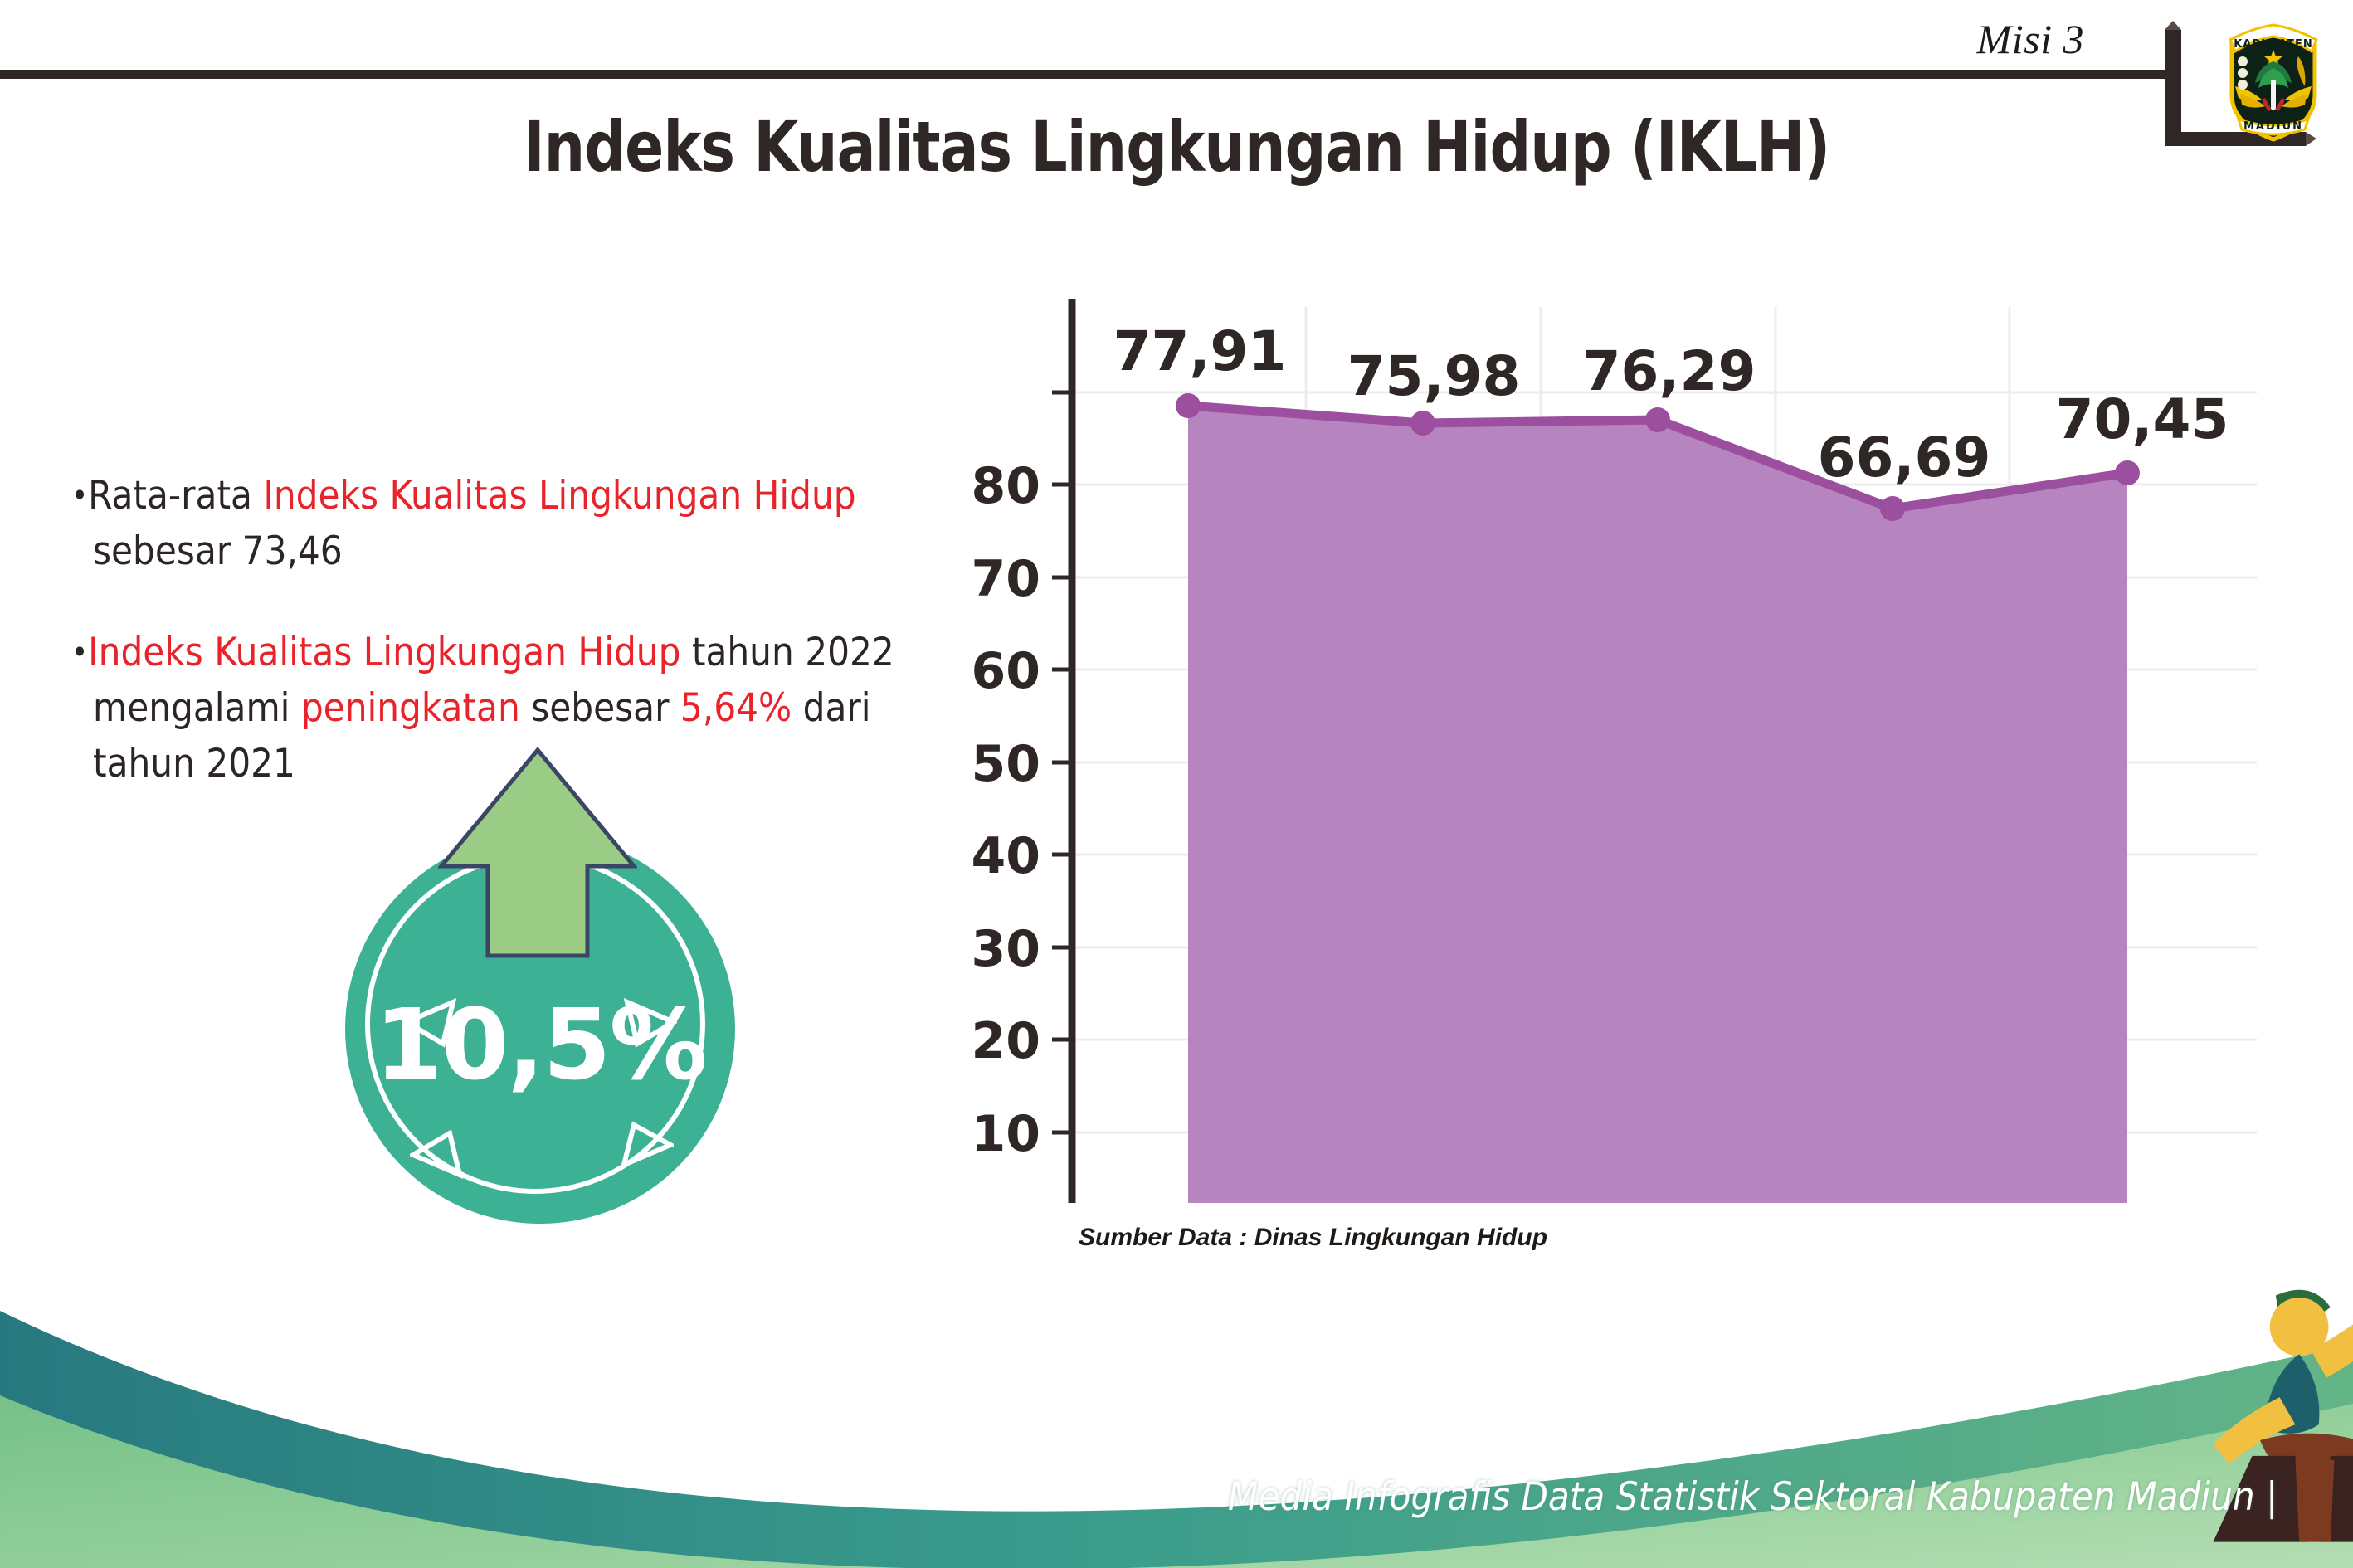  What do you see at coordinates (1006, 579) in the screenshot?
I see `y-tick-label-7: 70` at bounding box center [1006, 579].